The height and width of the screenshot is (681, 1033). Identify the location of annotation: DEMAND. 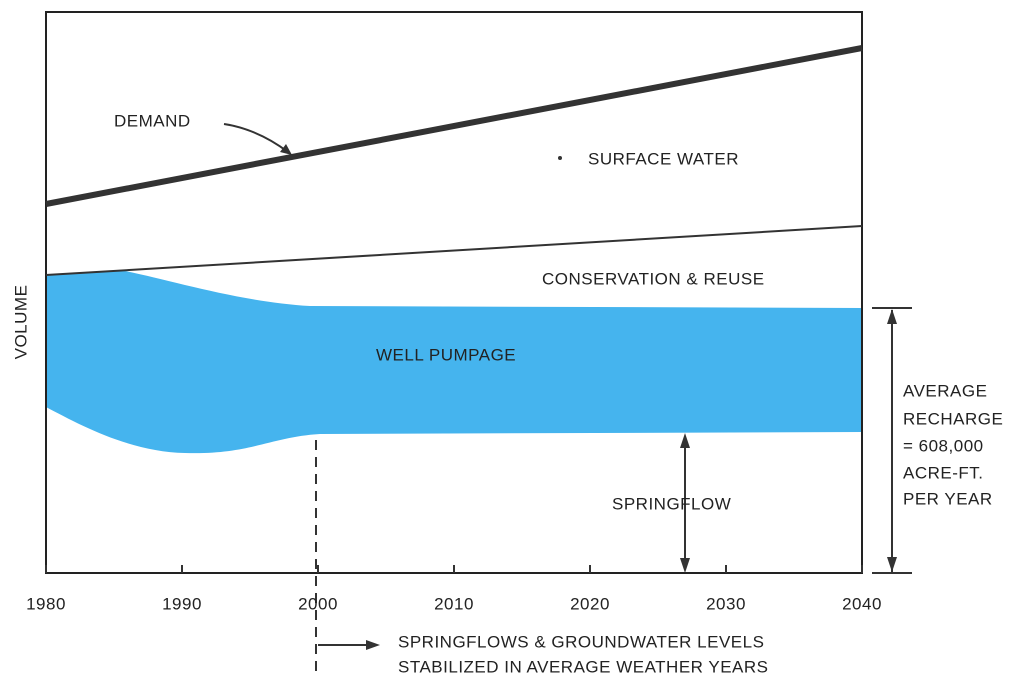
(152, 120).